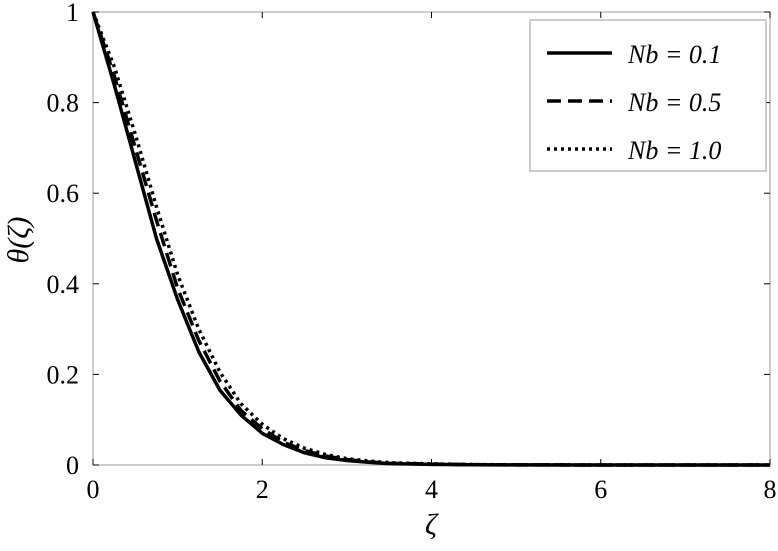 This screenshot has height=551, width=778. Describe the element at coordinates (600, 489) in the screenshot. I see `x-tick-label: 6` at that location.